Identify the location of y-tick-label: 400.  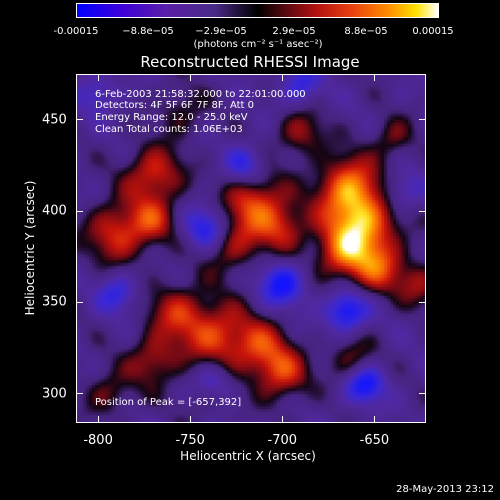
(54, 211).